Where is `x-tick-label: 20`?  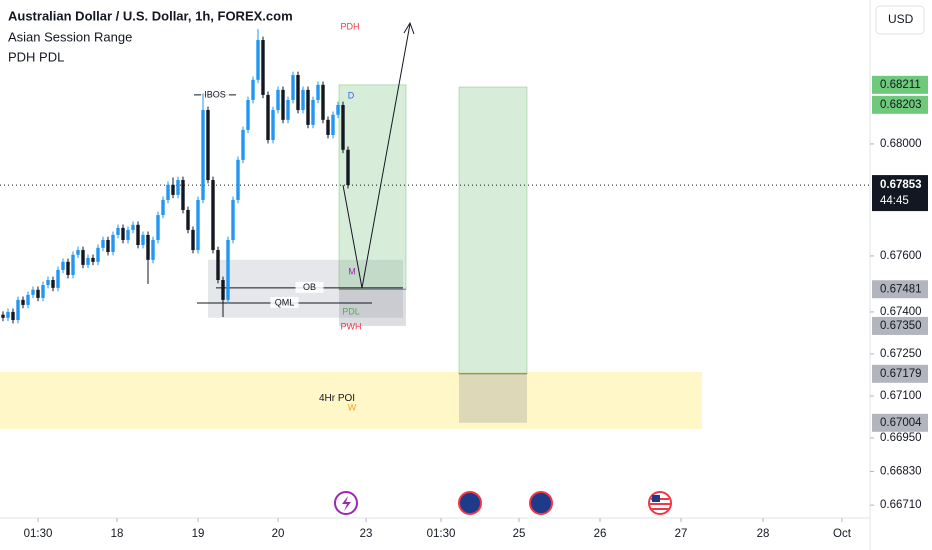 x-tick-label: 20 is located at coordinates (278, 534).